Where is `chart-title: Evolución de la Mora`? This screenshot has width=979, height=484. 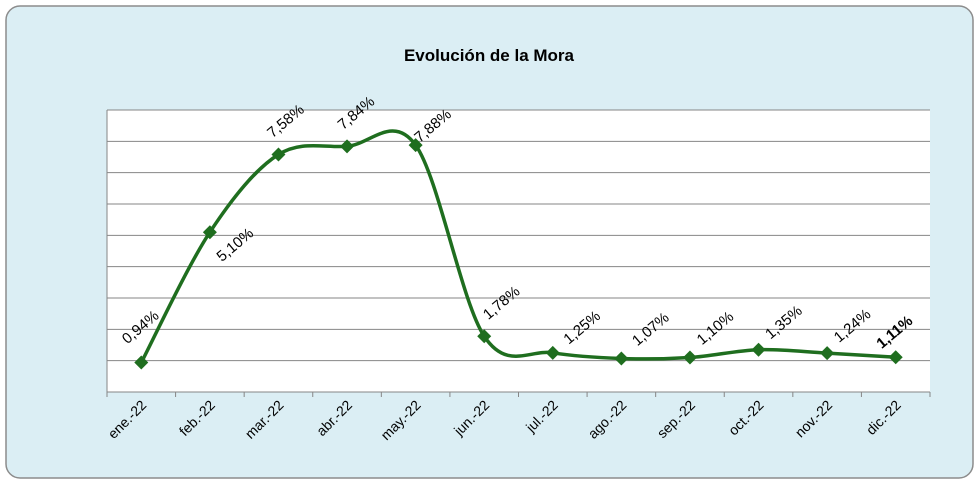 chart-title: Evolución de la Mora is located at coordinates (489, 55).